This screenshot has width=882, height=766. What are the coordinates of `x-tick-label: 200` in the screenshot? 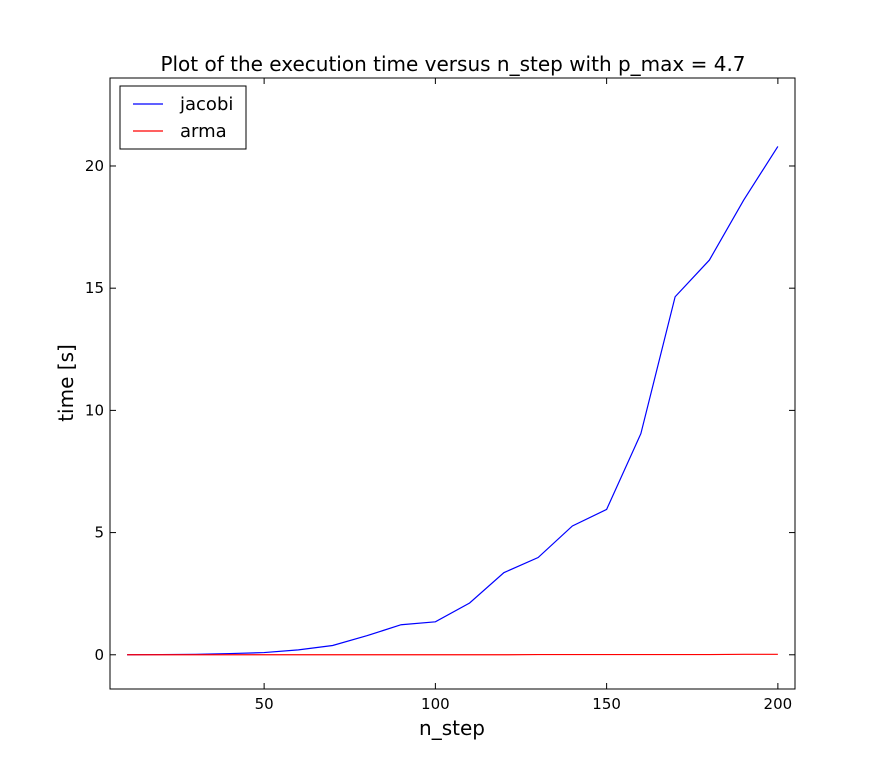 It's located at (778, 704).